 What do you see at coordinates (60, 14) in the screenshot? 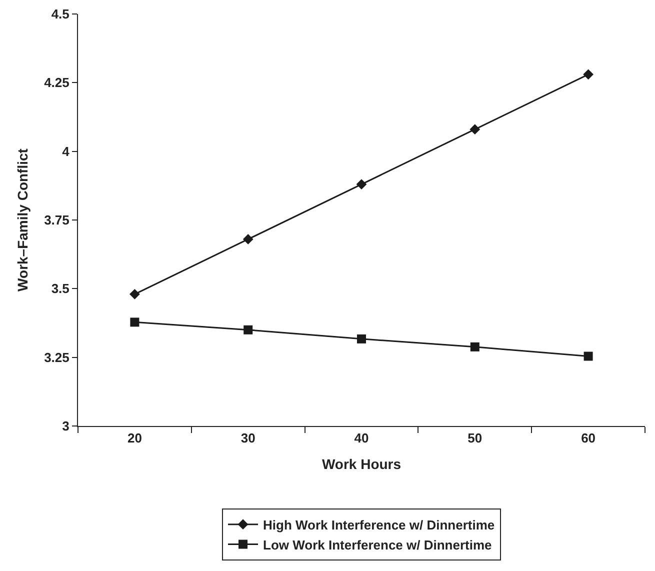
I see `y-tick-label: 4.5` at bounding box center [60, 14].